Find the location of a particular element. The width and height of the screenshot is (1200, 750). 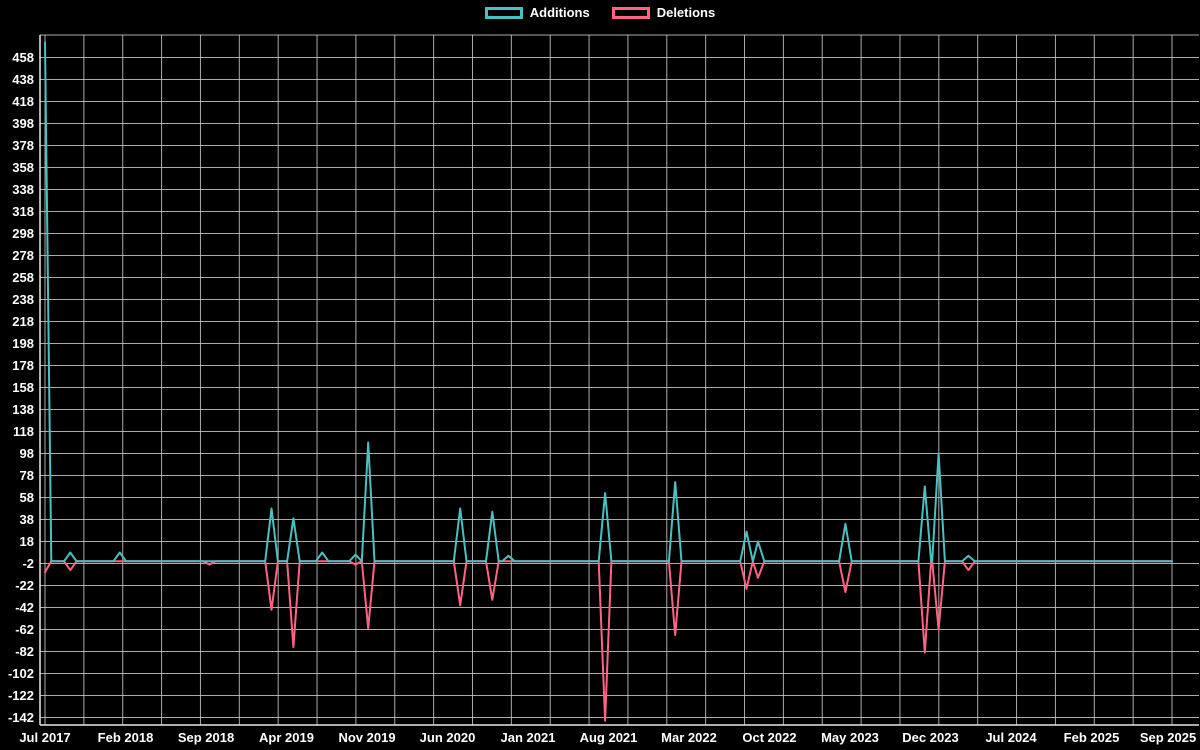

svg-text: 38 is located at coordinates (27, 519).